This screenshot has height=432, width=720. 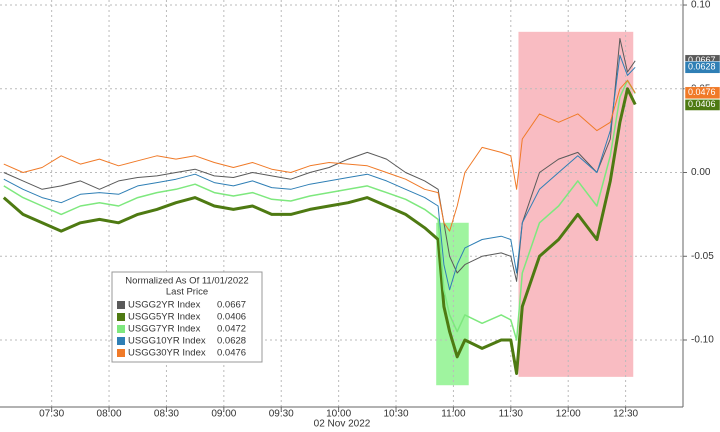 What do you see at coordinates (702, 340) in the screenshot?
I see `y-tick-label: -0.10` at bounding box center [702, 340].